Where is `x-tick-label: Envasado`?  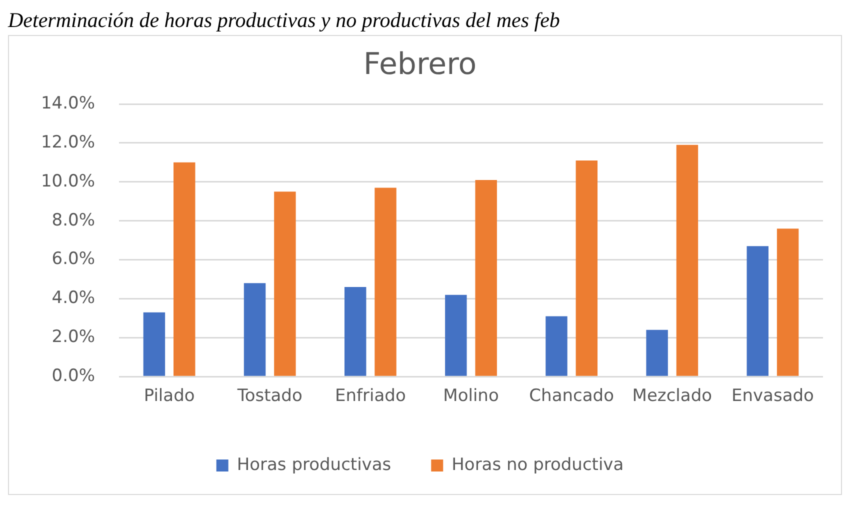 x-tick-label: Envasado is located at coordinates (772, 396).